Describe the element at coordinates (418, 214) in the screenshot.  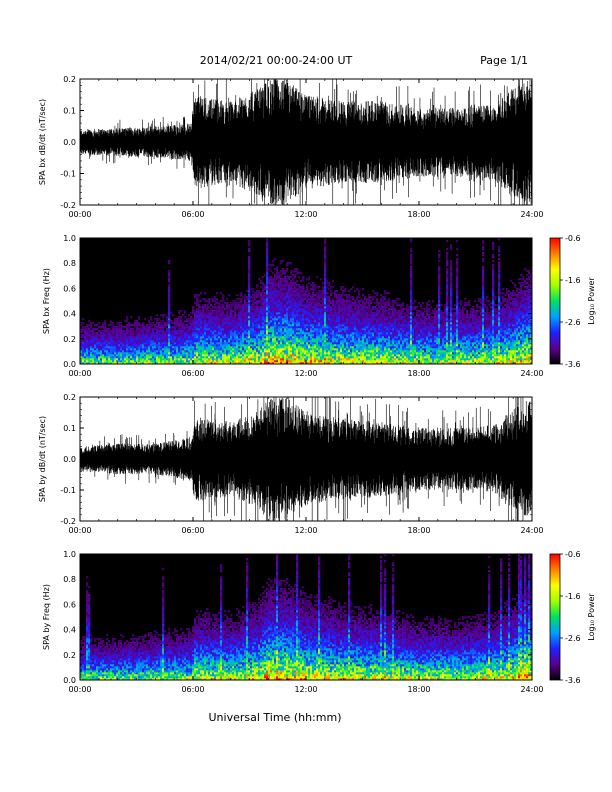
I see `x-tick-label: 18:00` at that location.